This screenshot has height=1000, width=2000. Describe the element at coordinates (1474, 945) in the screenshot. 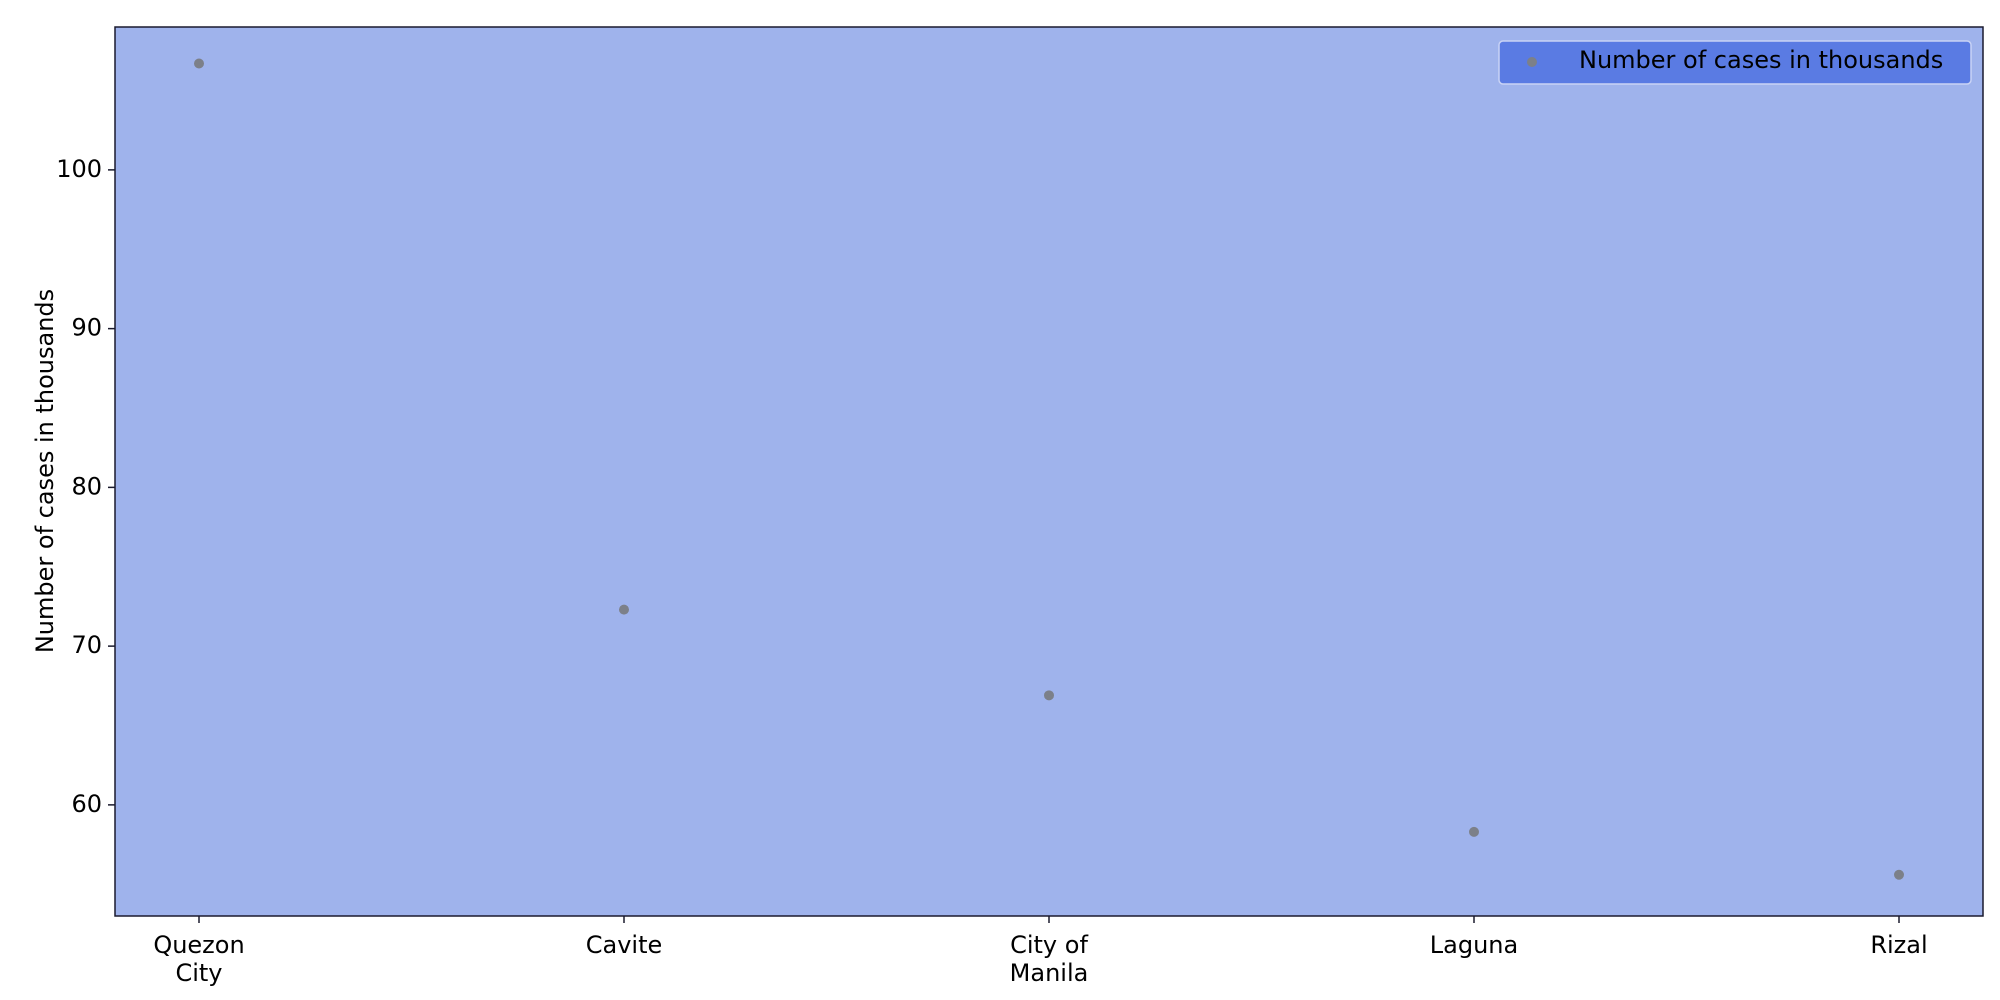

I see `x-tick-label: Laguna` at that location.